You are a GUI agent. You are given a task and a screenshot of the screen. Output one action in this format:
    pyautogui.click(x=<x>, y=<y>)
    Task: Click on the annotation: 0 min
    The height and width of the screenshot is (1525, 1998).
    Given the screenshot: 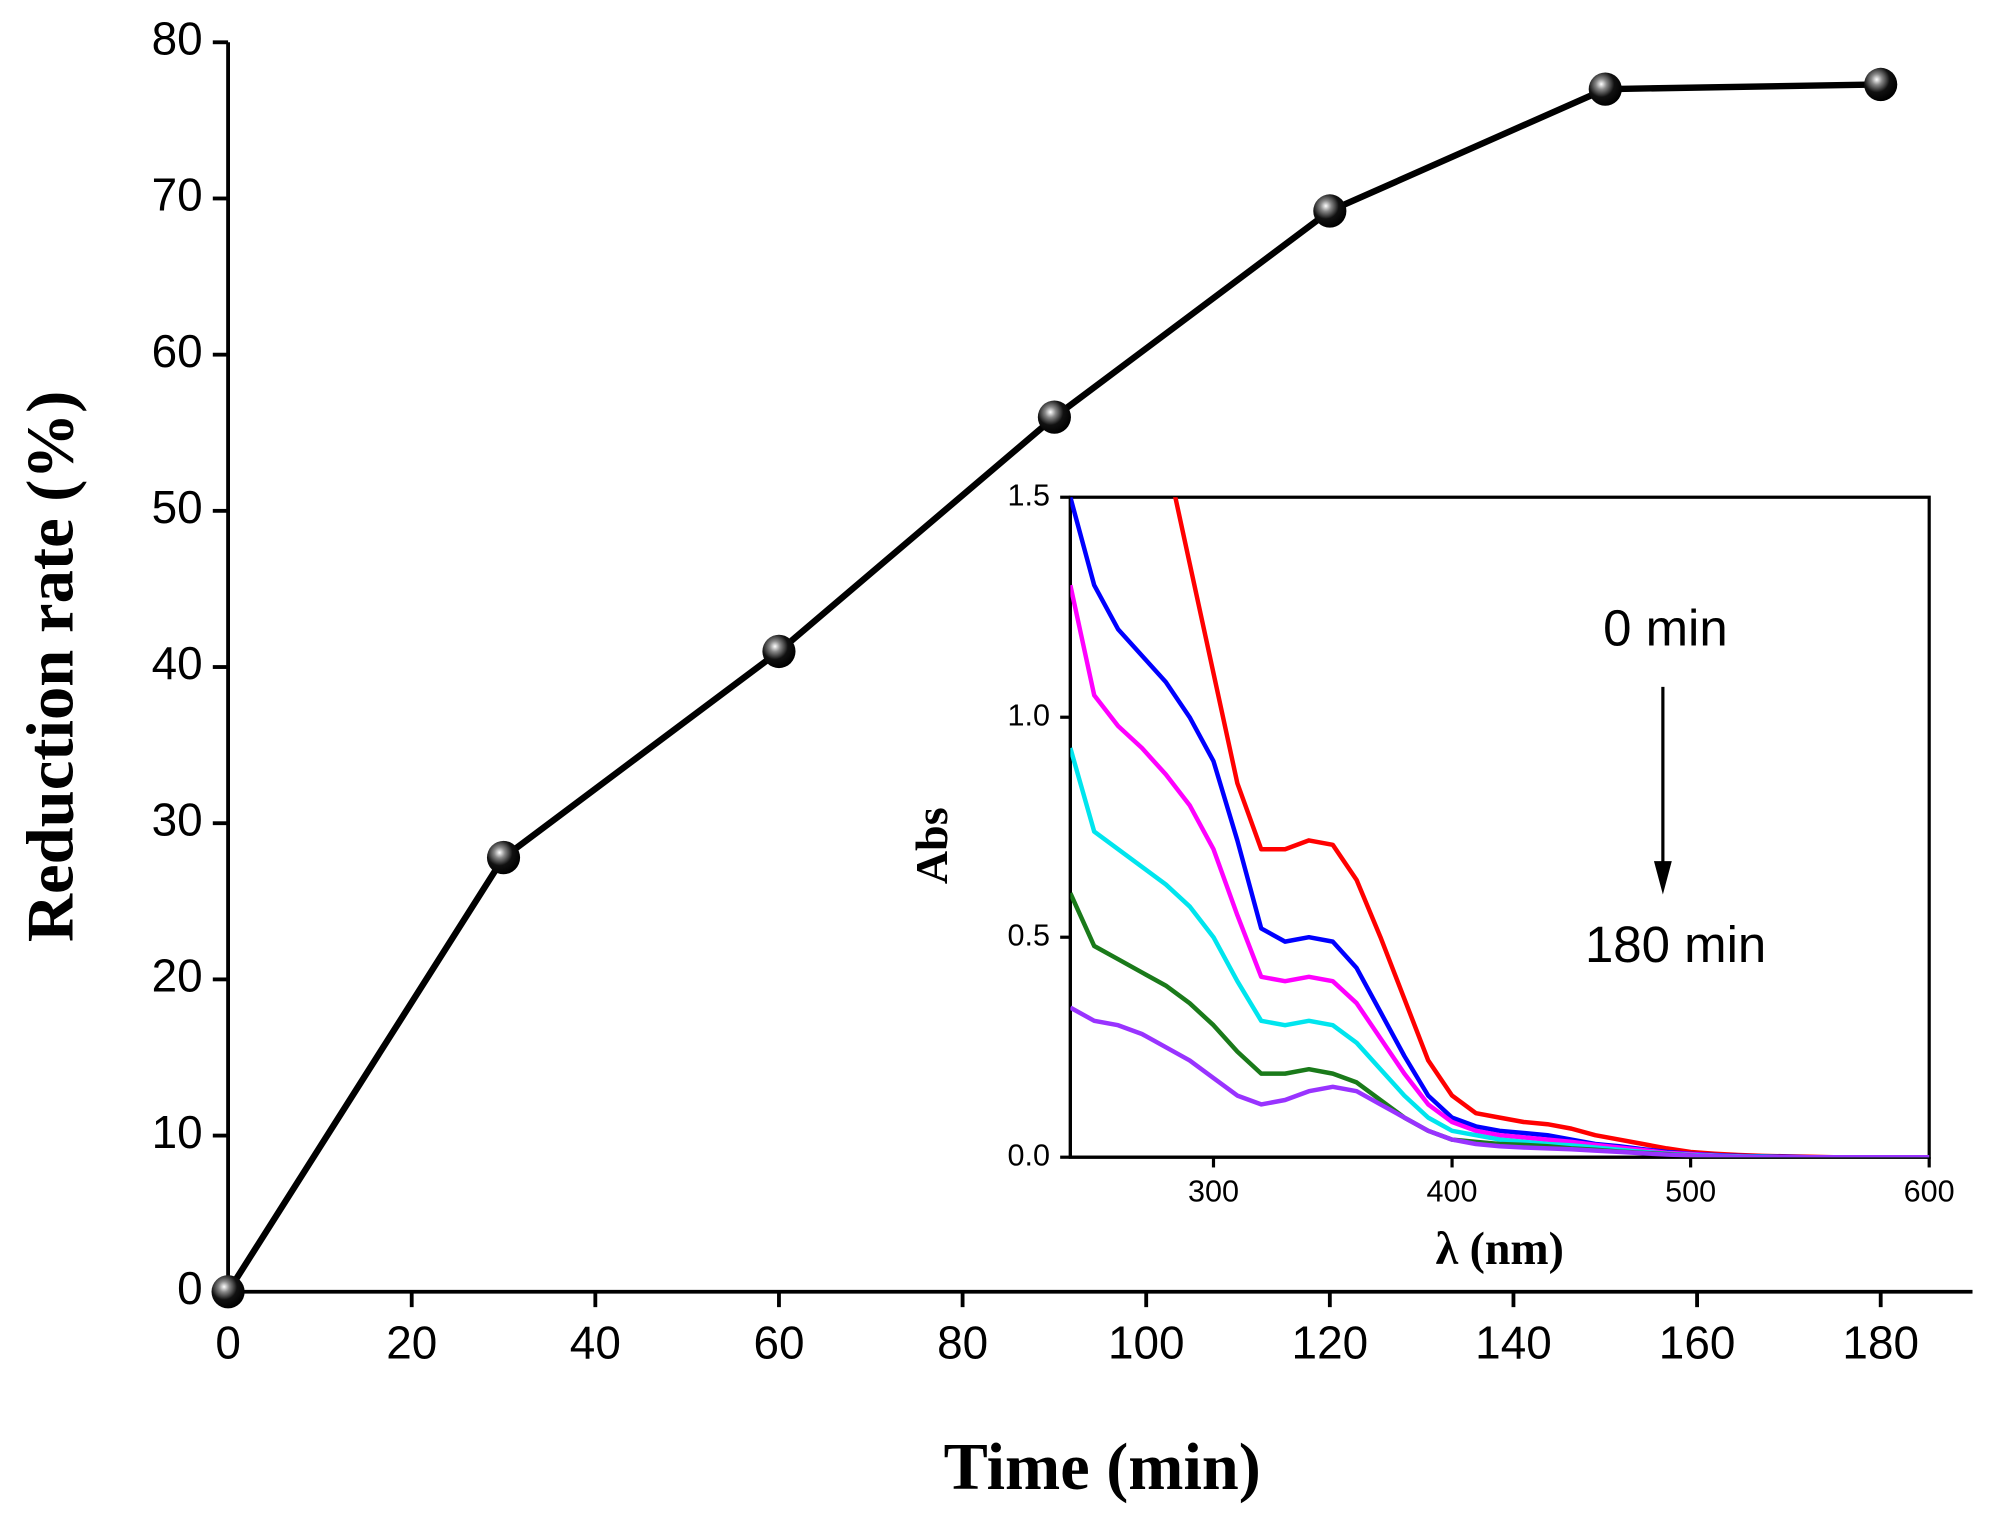 What is the action you would take?
    pyautogui.click(x=1665, y=627)
    